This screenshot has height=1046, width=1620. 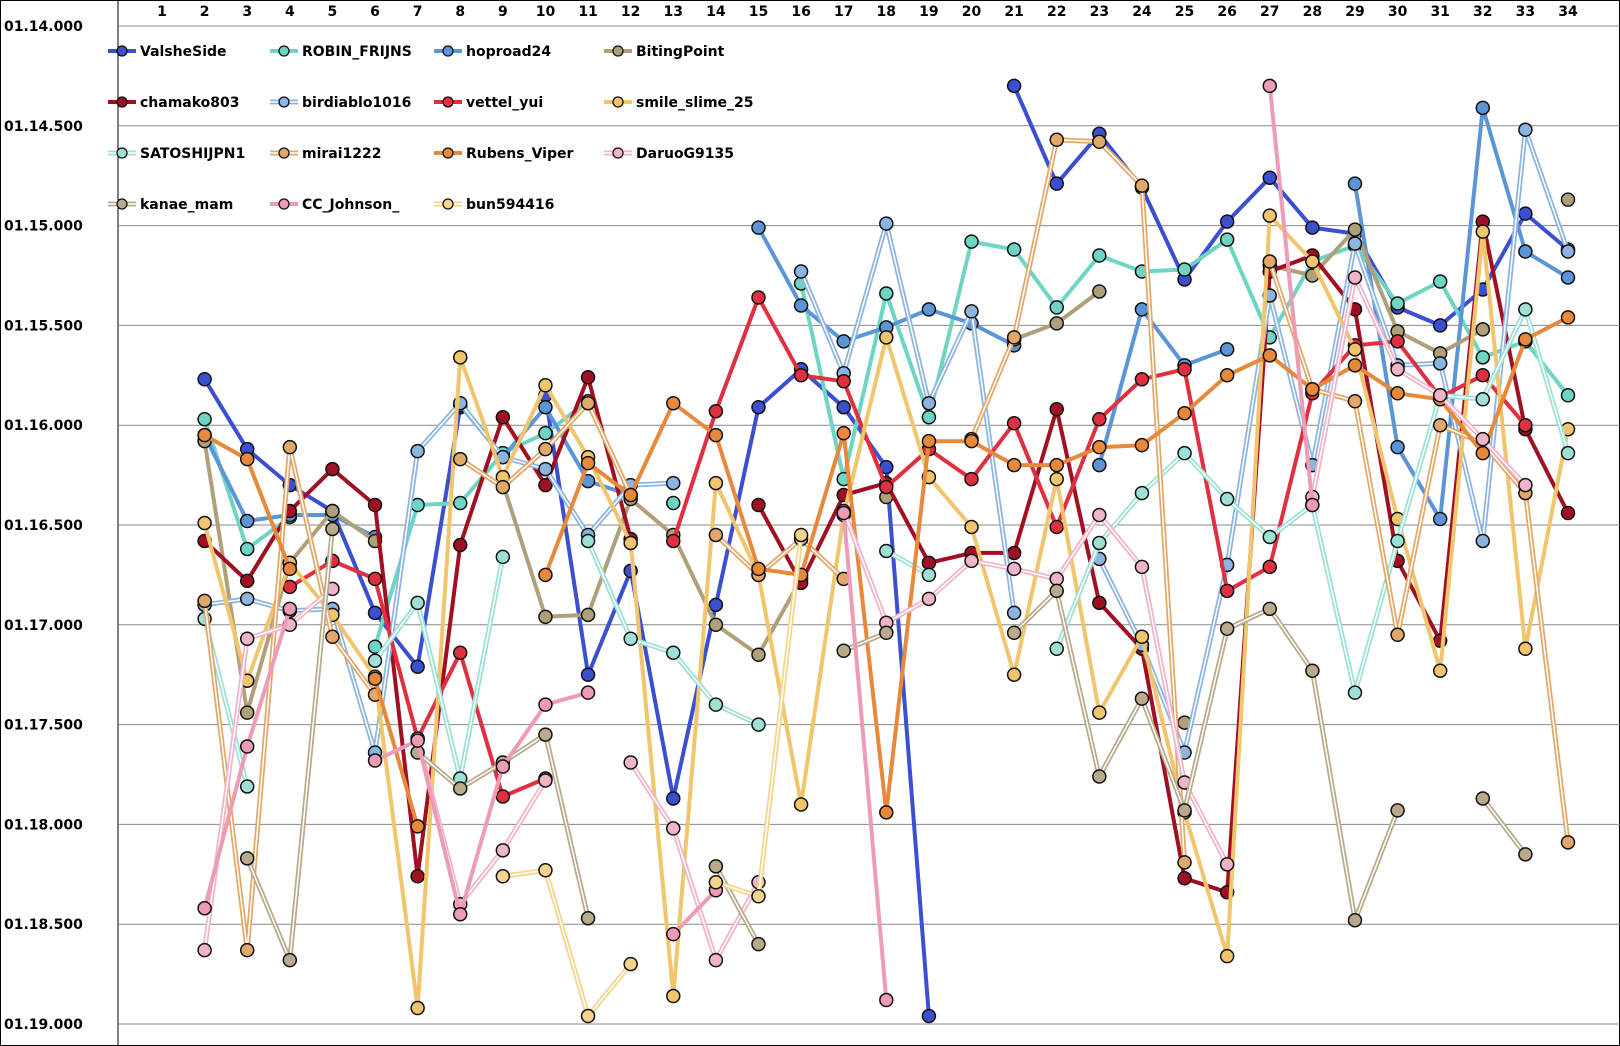 What do you see at coordinates (1013, 12) in the screenshot?
I see `x-tick-label: 21` at bounding box center [1013, 12].